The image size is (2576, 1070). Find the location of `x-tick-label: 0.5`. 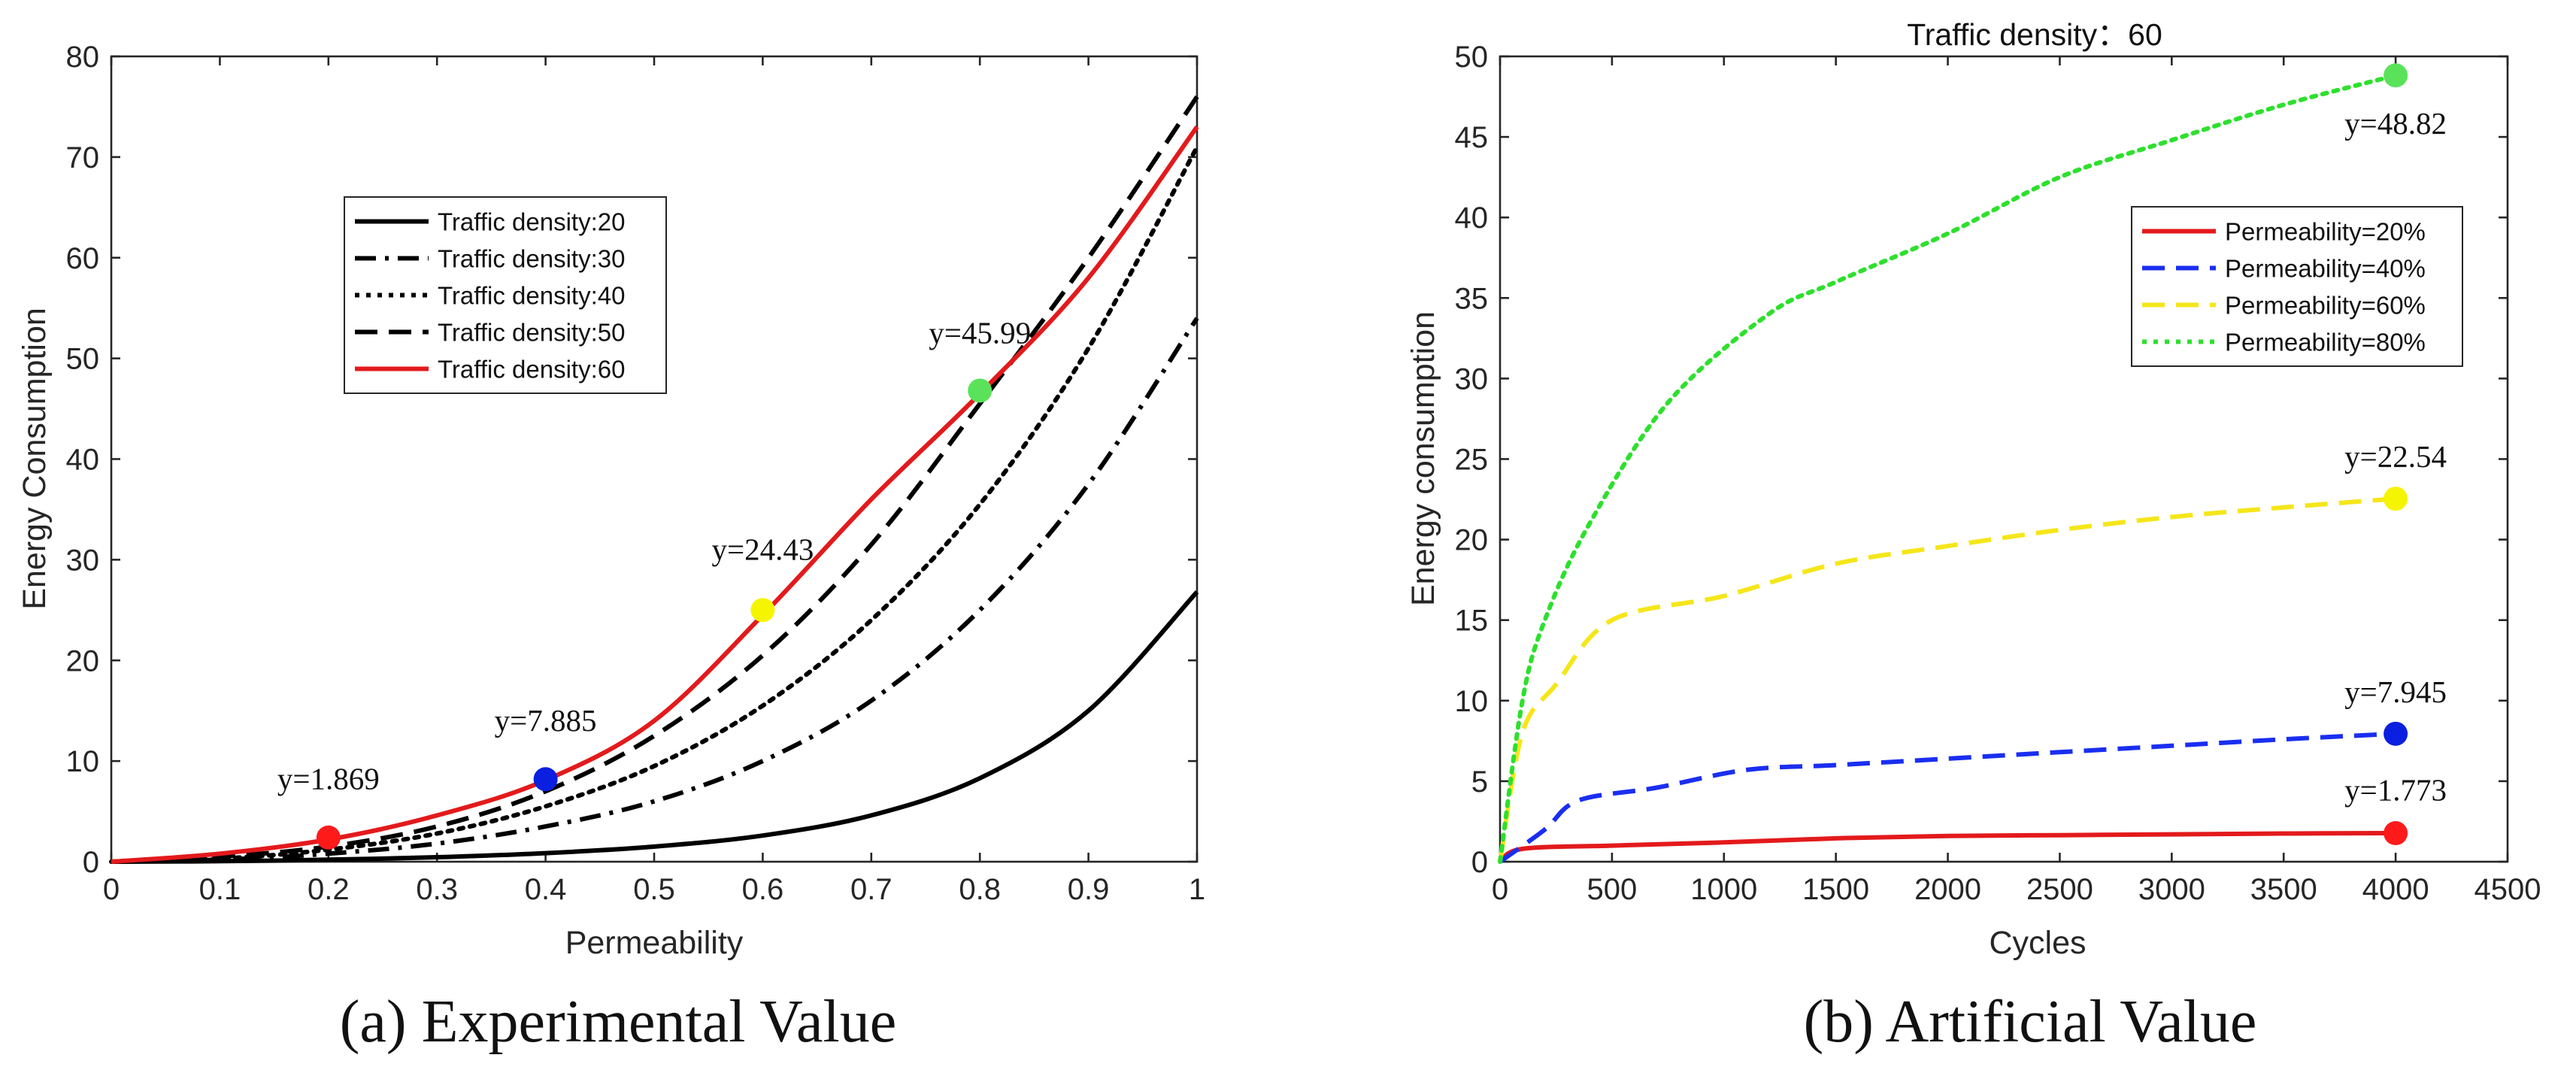

x-tick-label: 0.5 is located at coordinates (654, 889).